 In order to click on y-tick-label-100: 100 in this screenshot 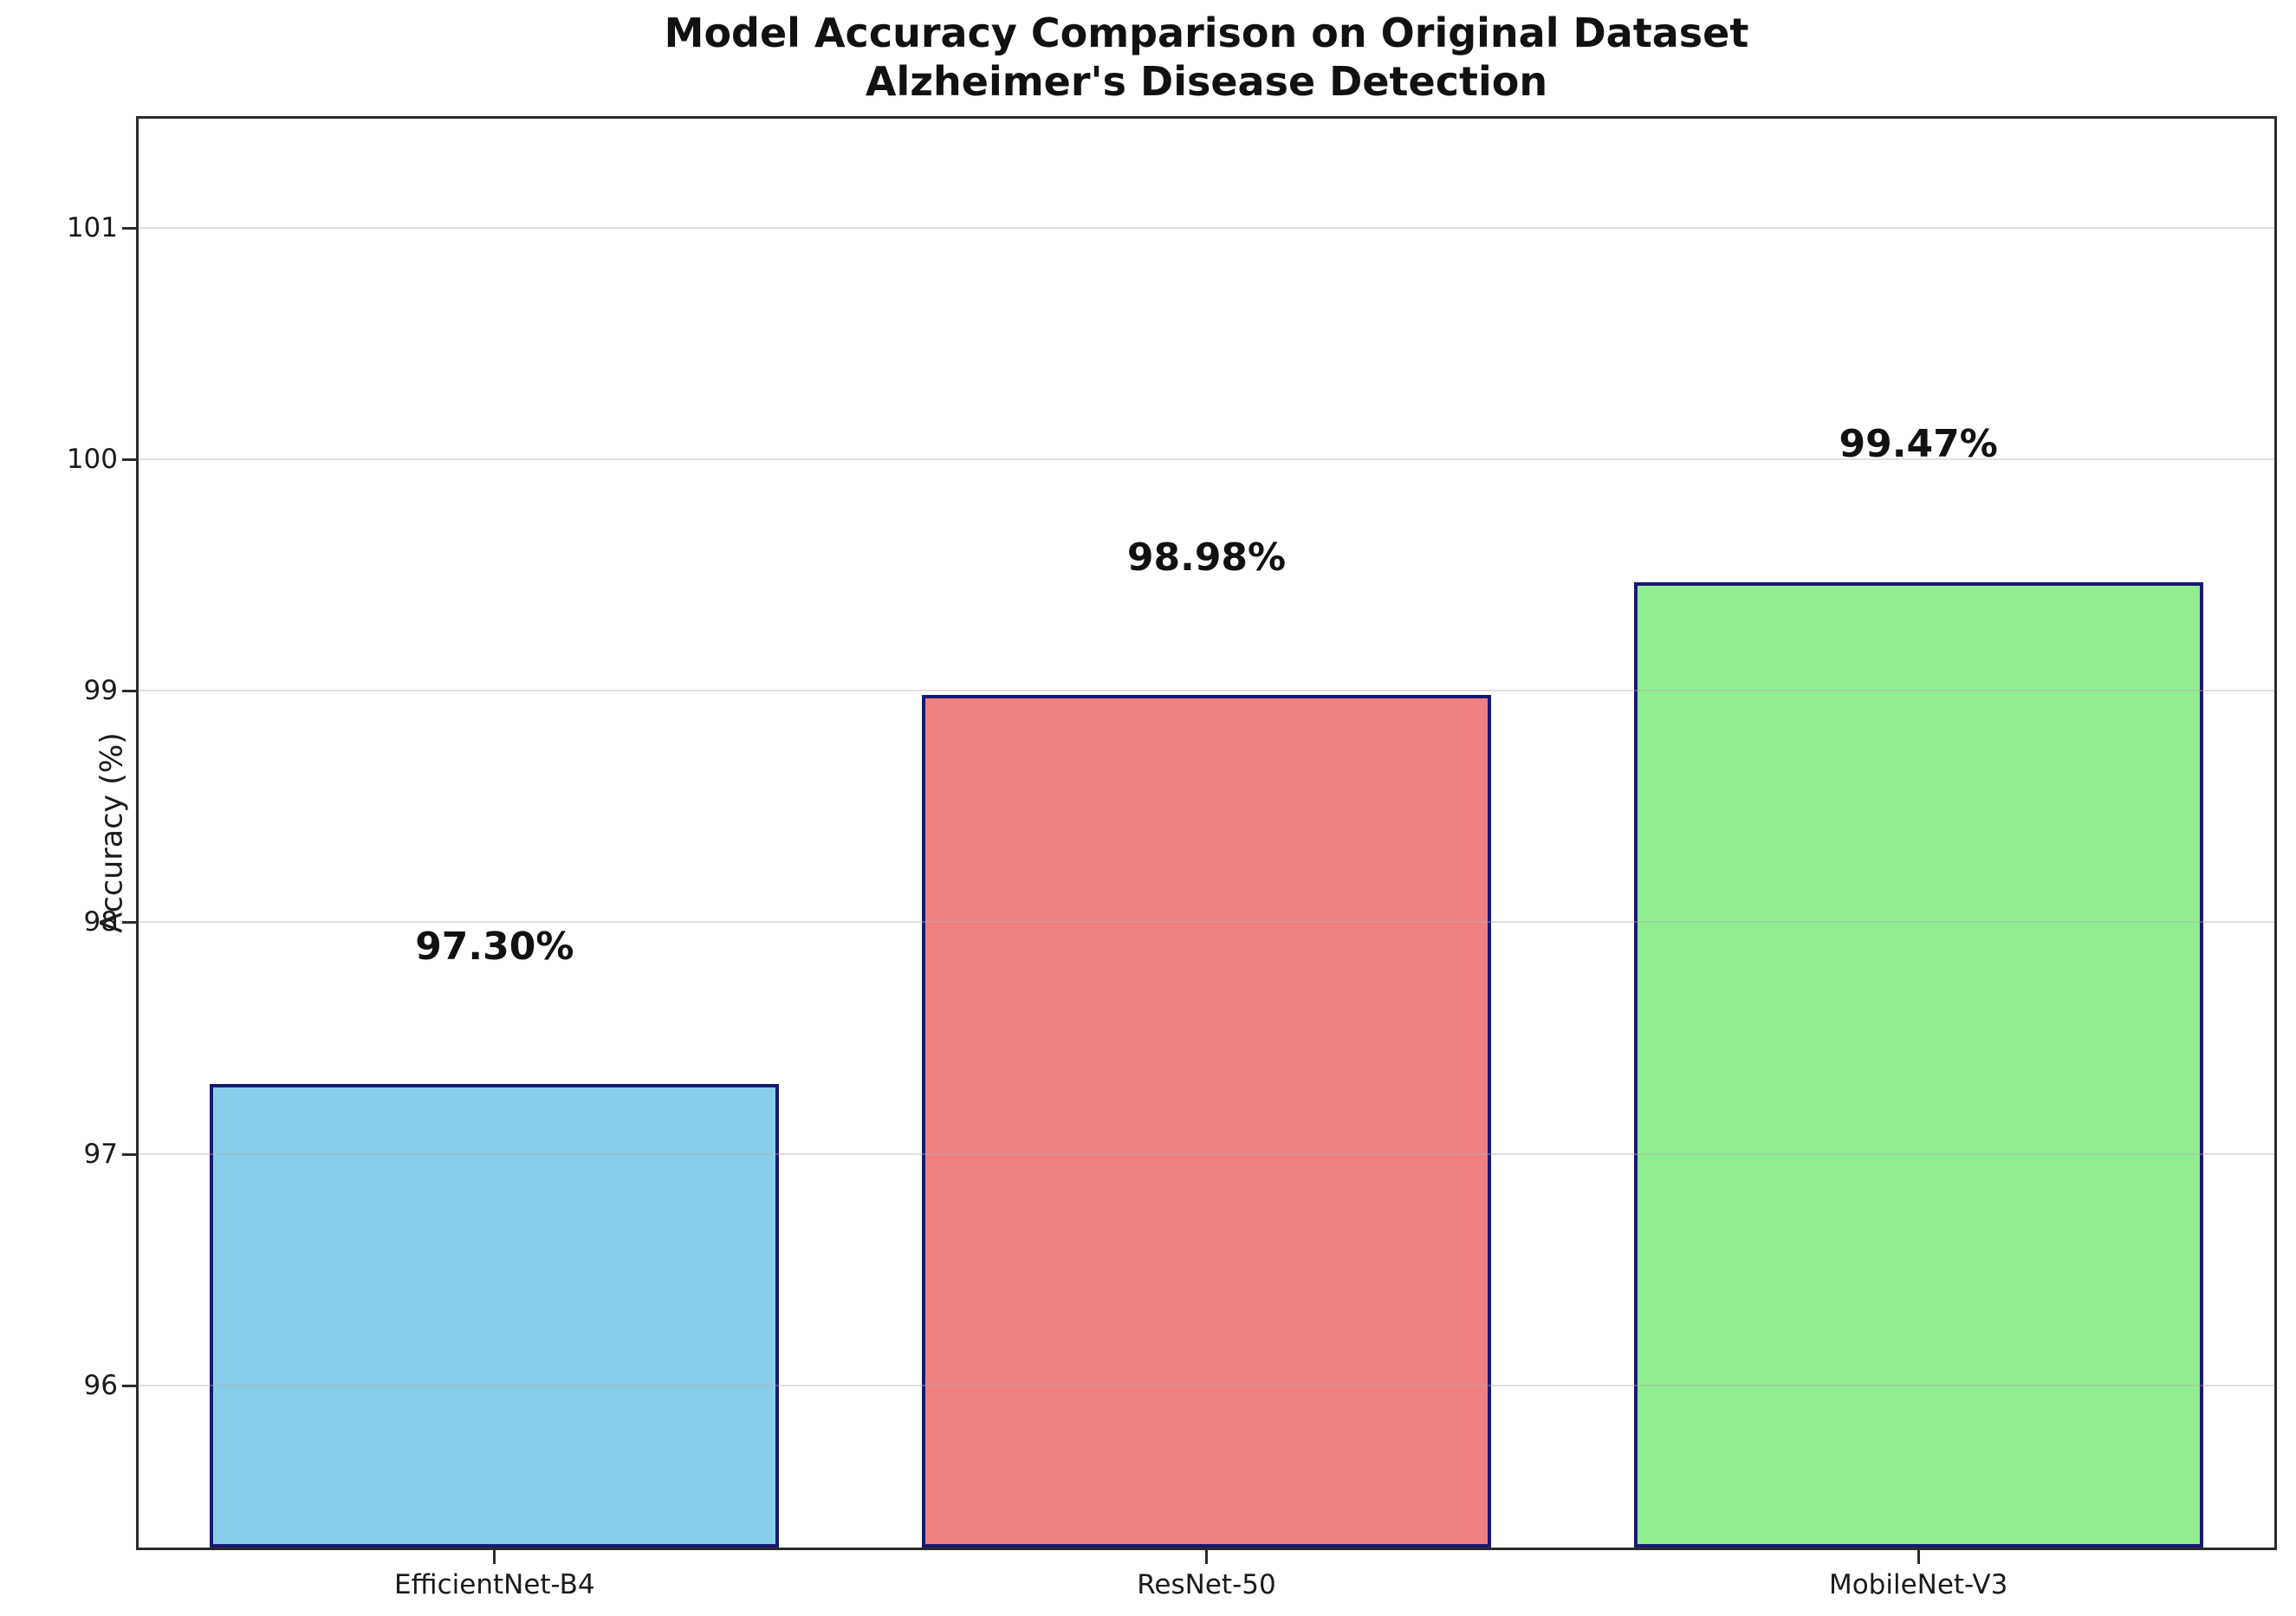, I will do `click(92, 459)`.